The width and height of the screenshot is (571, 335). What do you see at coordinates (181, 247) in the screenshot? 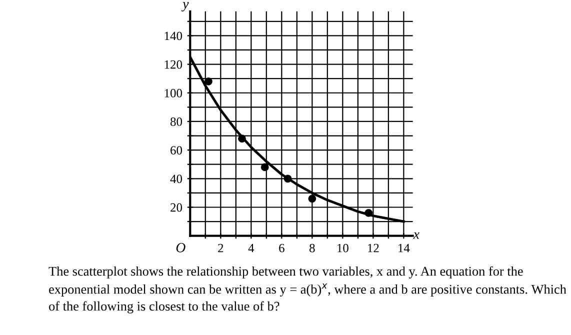
I see `text: O` at bounding box center [181, 247].